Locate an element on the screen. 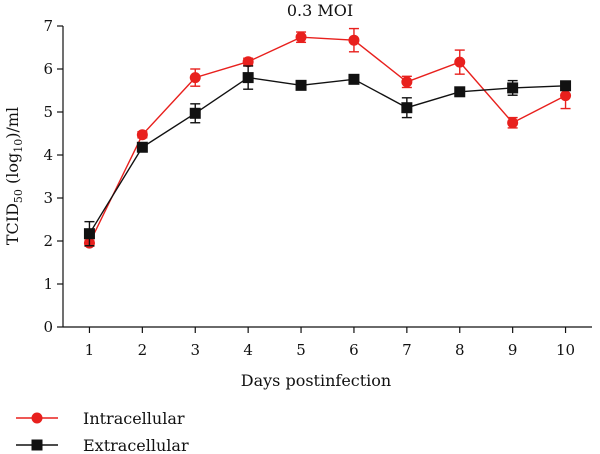  y-tick-label: 7 is located at coordinates (48, 26).